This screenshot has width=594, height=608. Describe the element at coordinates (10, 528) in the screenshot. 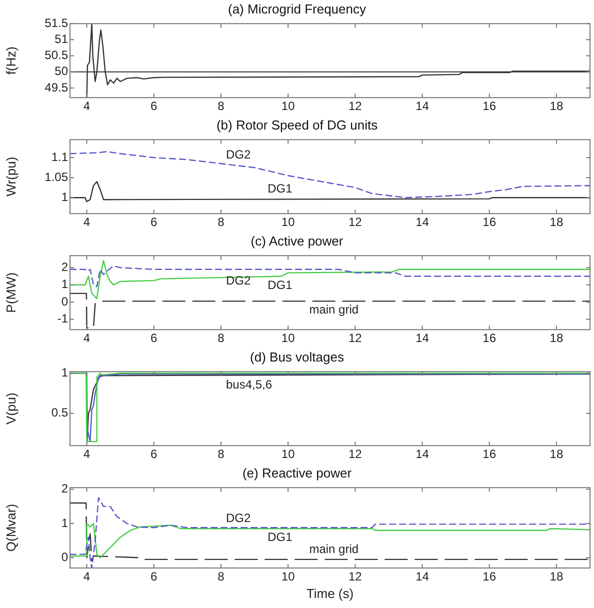

I see `y-axis-title: Q(Mvar)` at that location.